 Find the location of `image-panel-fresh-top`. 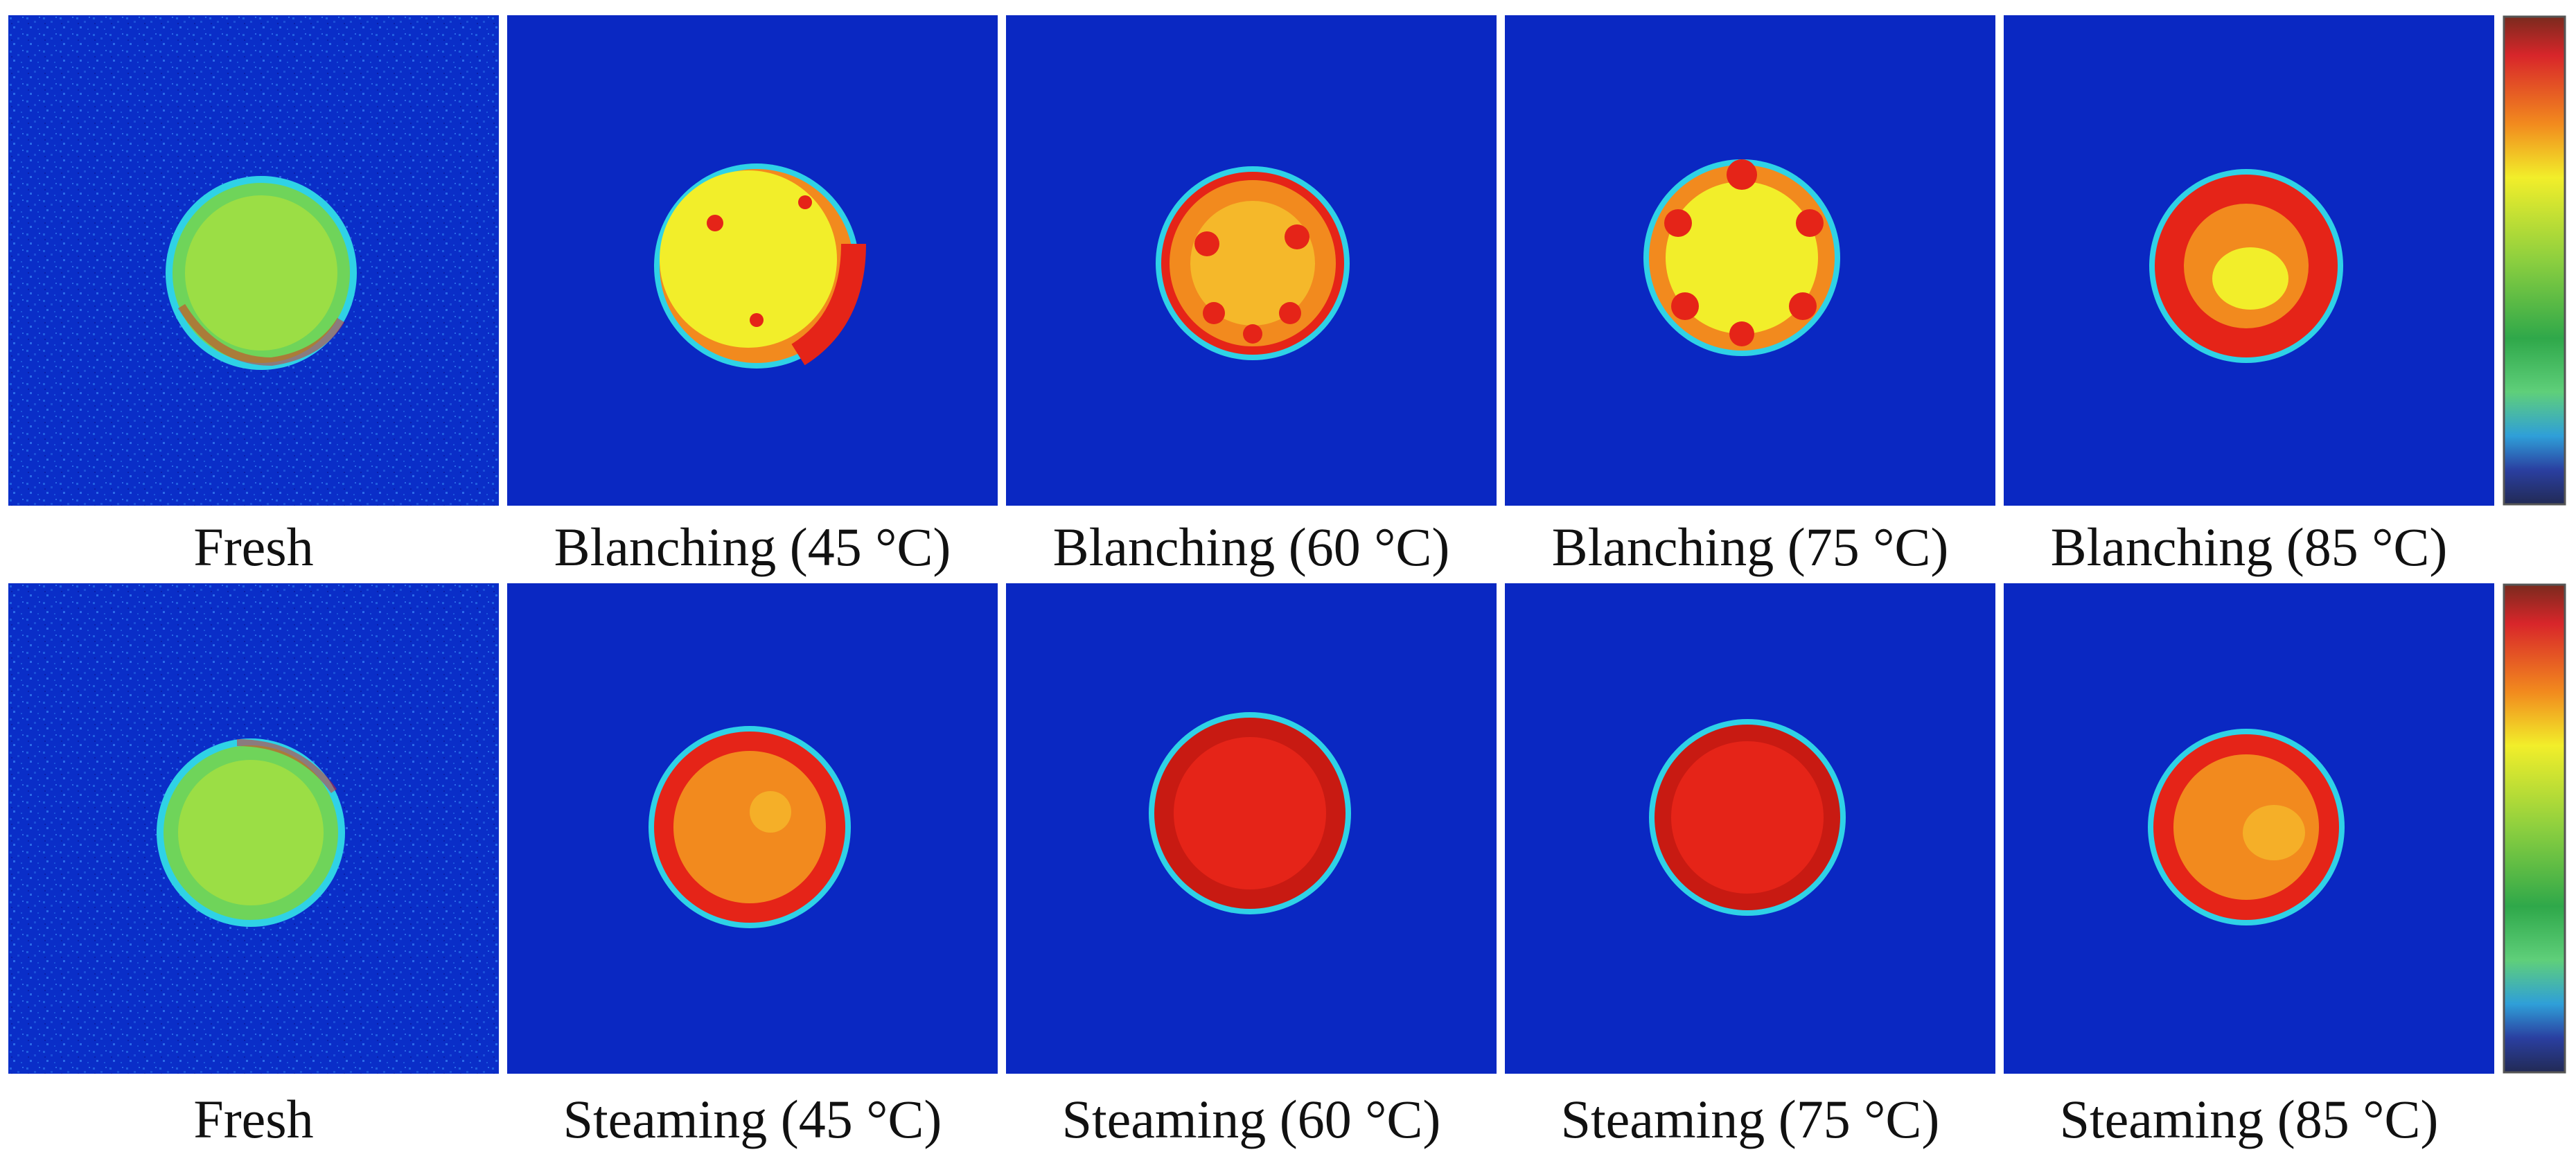

image-panel-fresh-top is located at coordinates (253, 260).